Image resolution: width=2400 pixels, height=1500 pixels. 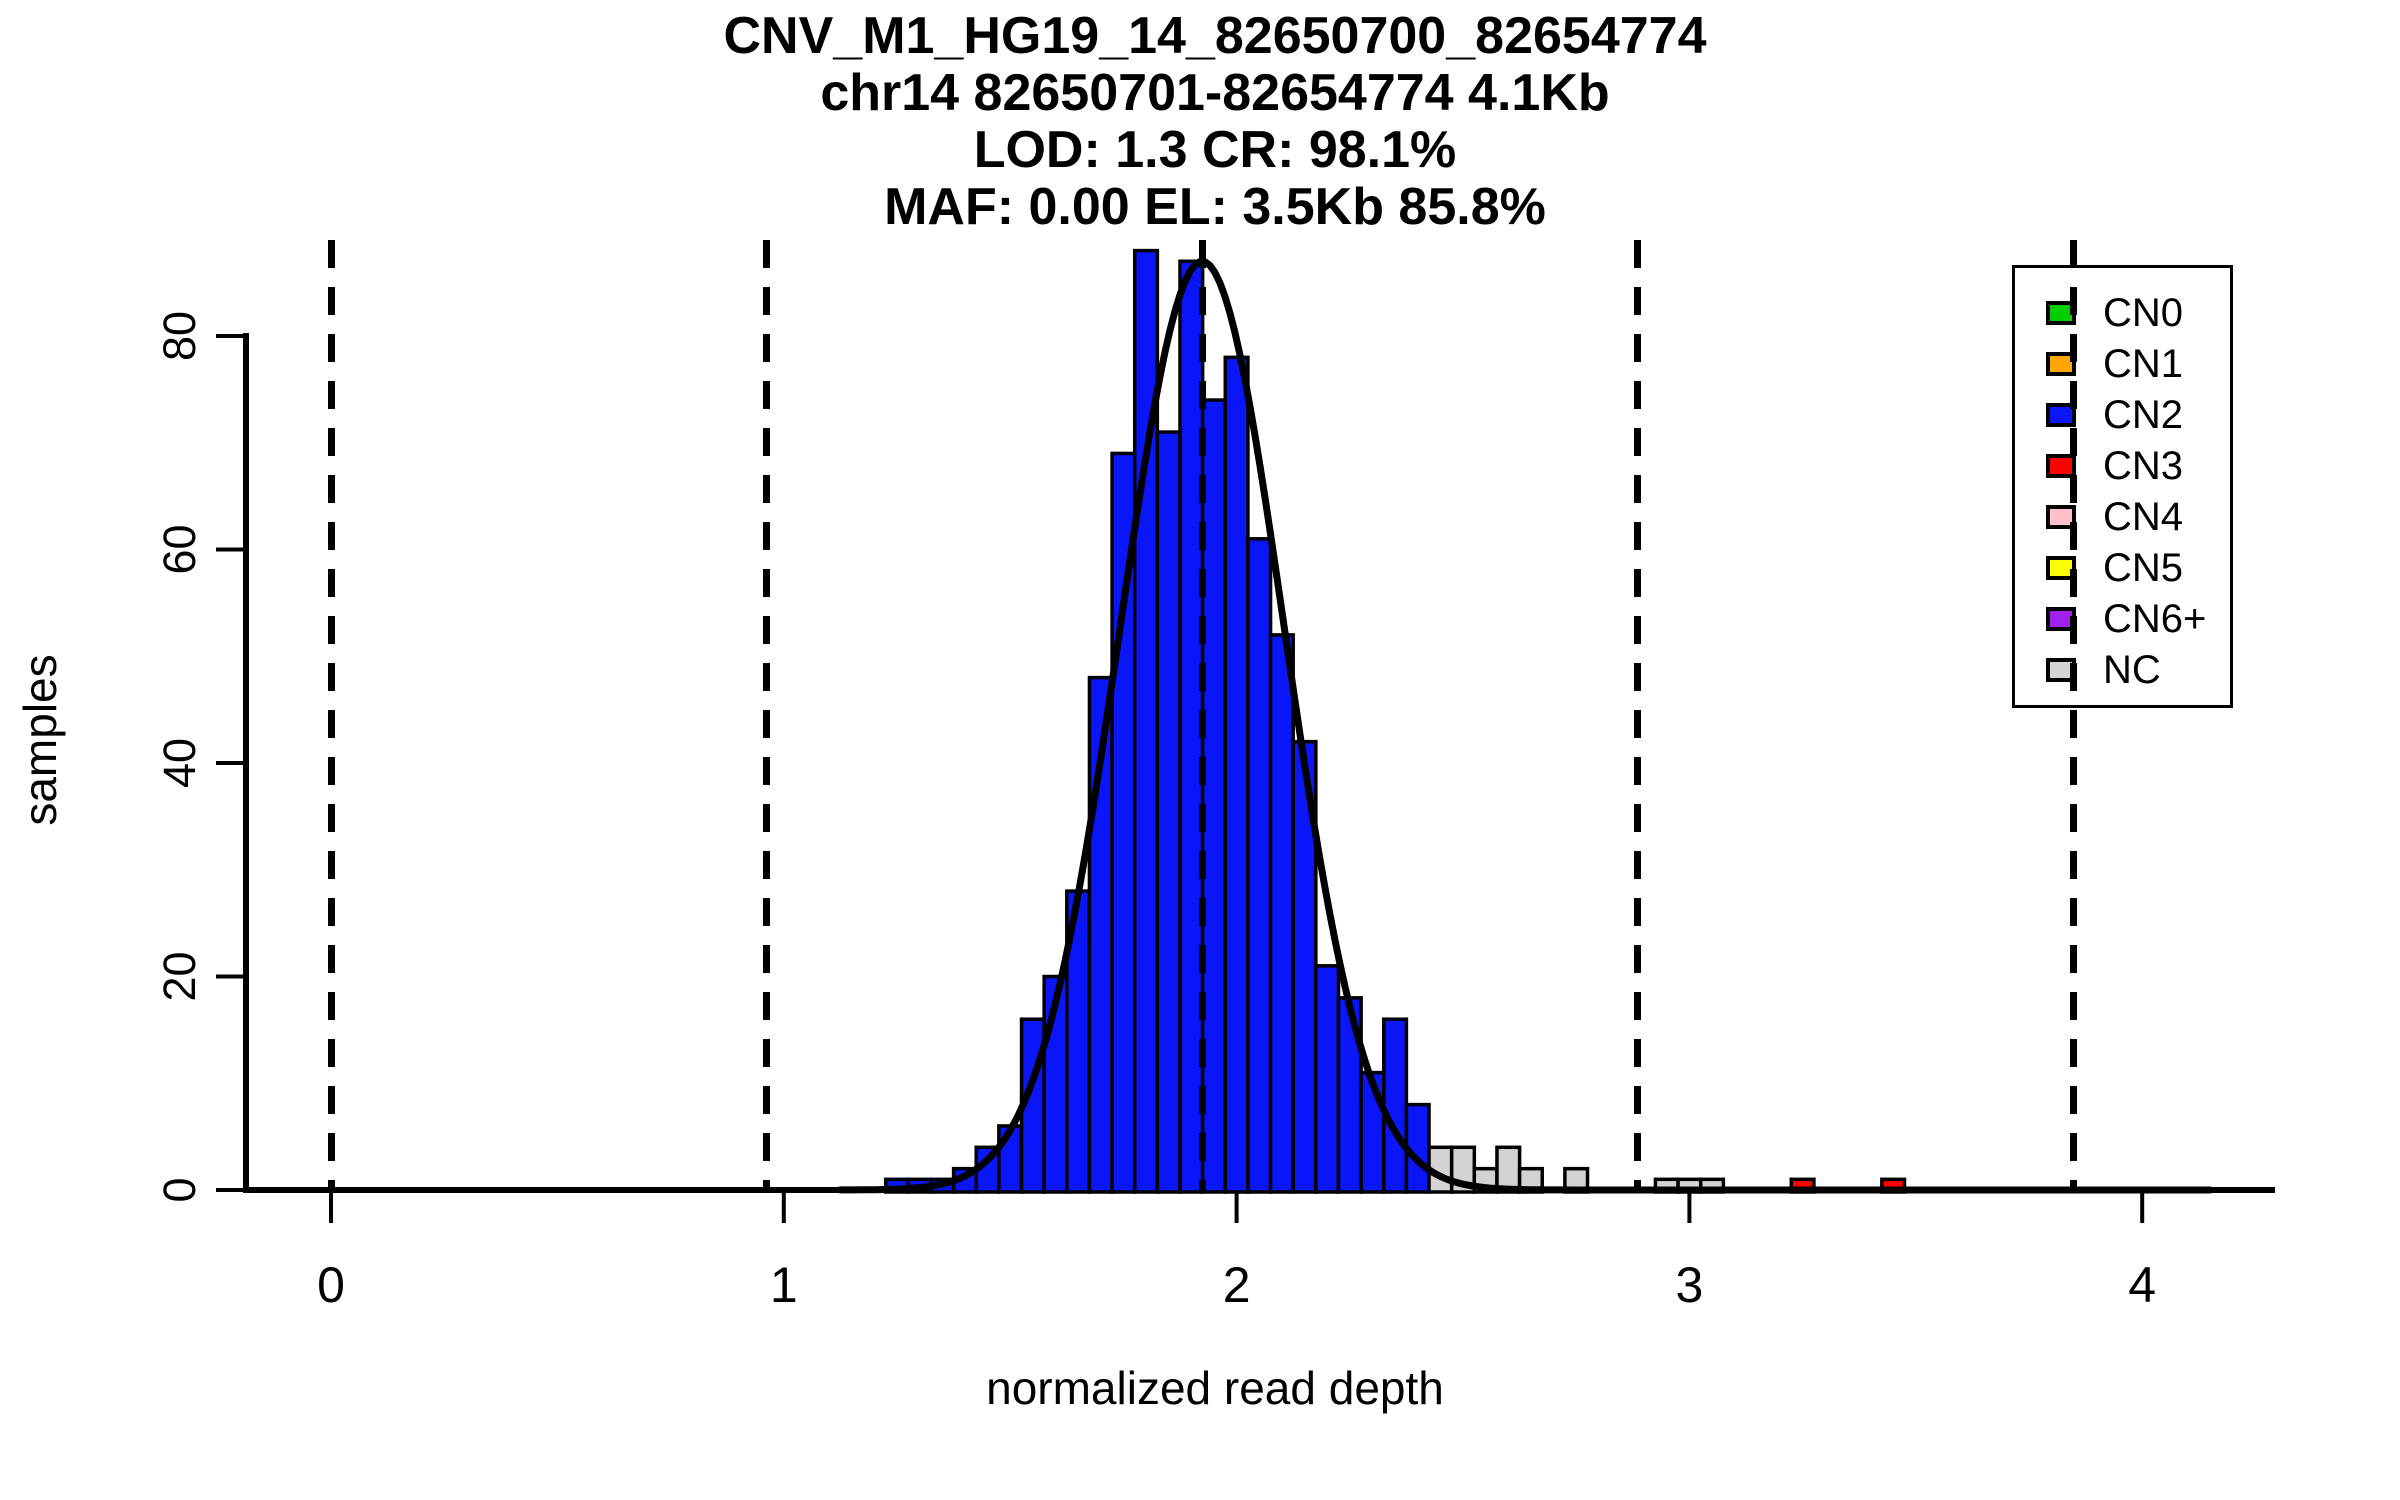 What do you see at coordinates (179, 763) in the screenshot?
I see `y-axis-tick-label: 40` at bounding box center [179, 763].